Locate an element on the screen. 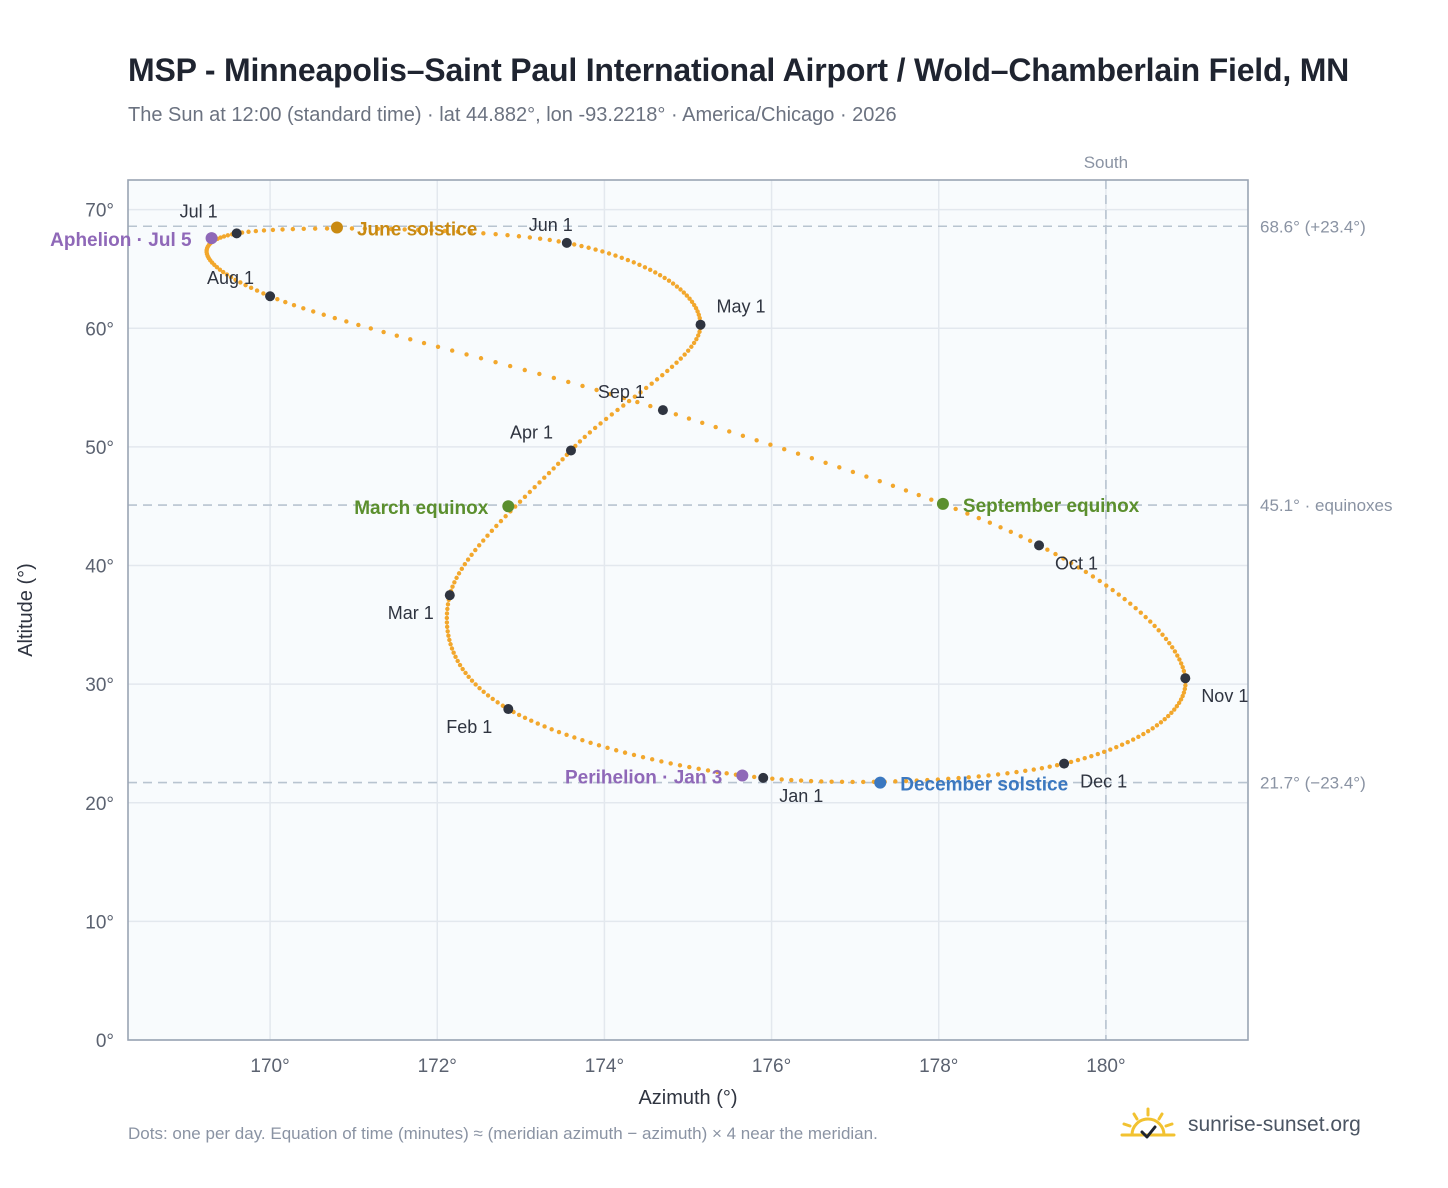 Image resolution: width=1448 pixels, height=1188 pixels. y-tick-label: 30° is located at coordinates (99, 685).